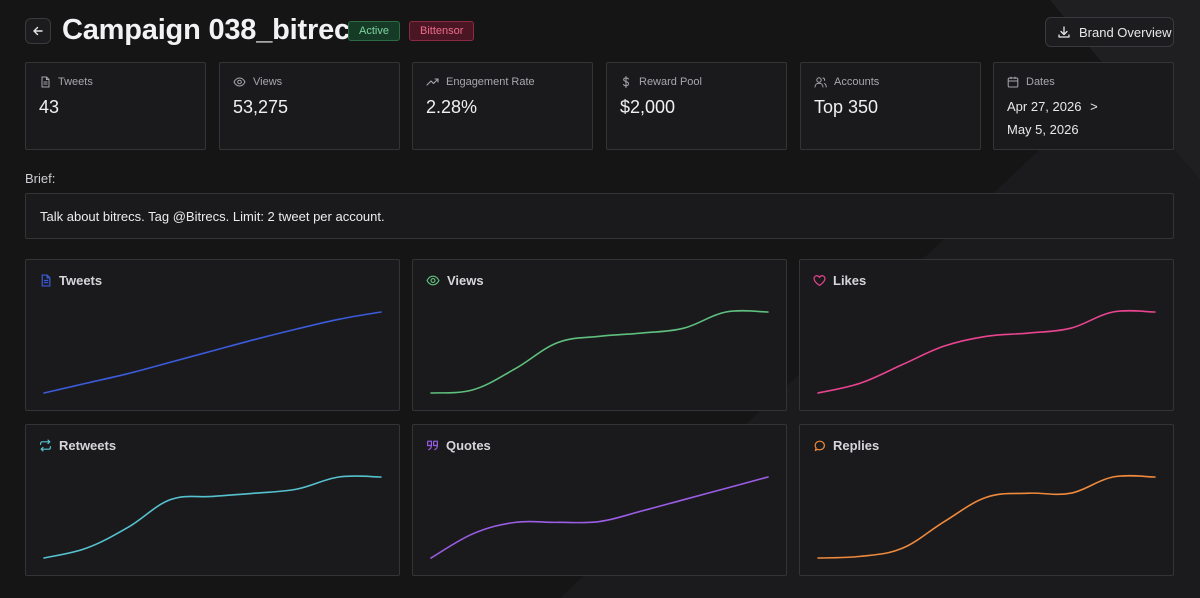 Image resolution: width=1200 pixels, height=598 pixels. What do you see at coordinates (465, 280) in the screenshot?
I see `chart-title: Views` at bounding box center [465, 280].